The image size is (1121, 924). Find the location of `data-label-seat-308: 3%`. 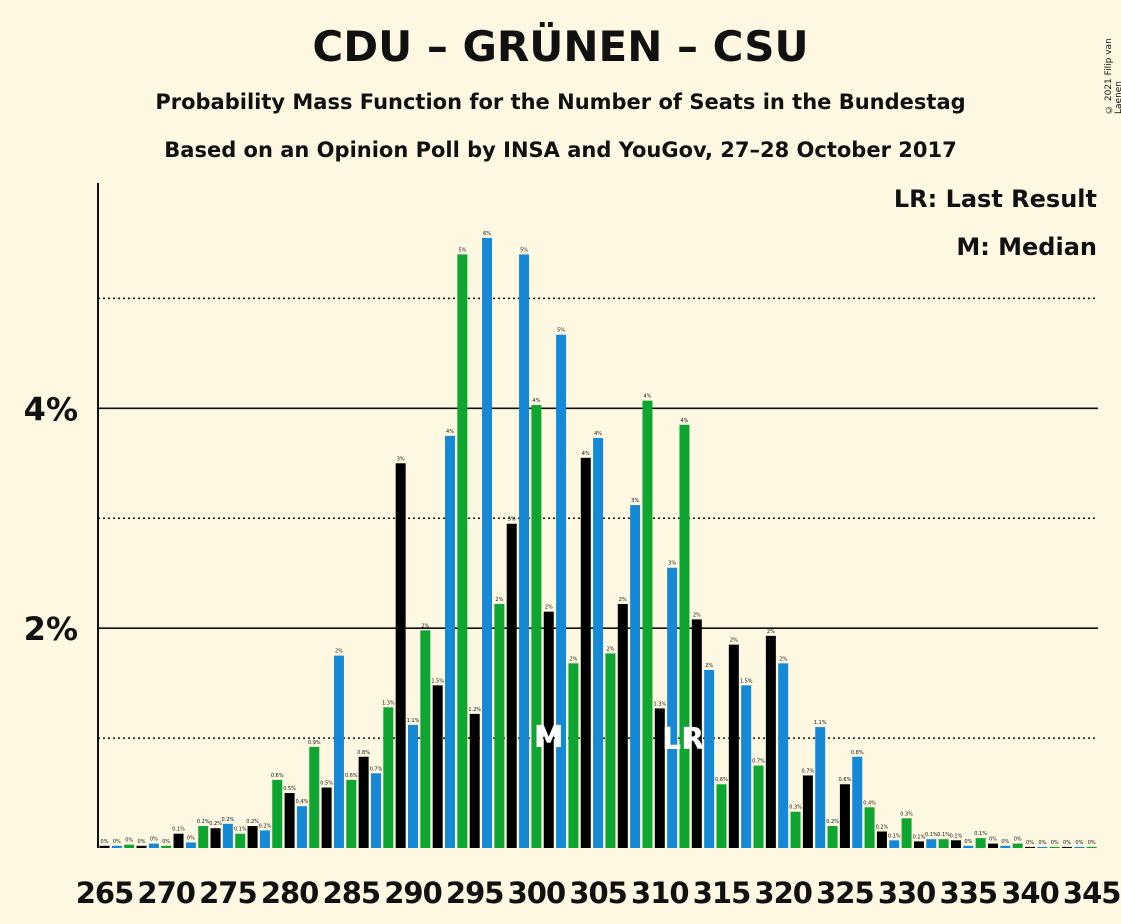

data-label-seat-308: 3% is located at coordinates (635, 501).